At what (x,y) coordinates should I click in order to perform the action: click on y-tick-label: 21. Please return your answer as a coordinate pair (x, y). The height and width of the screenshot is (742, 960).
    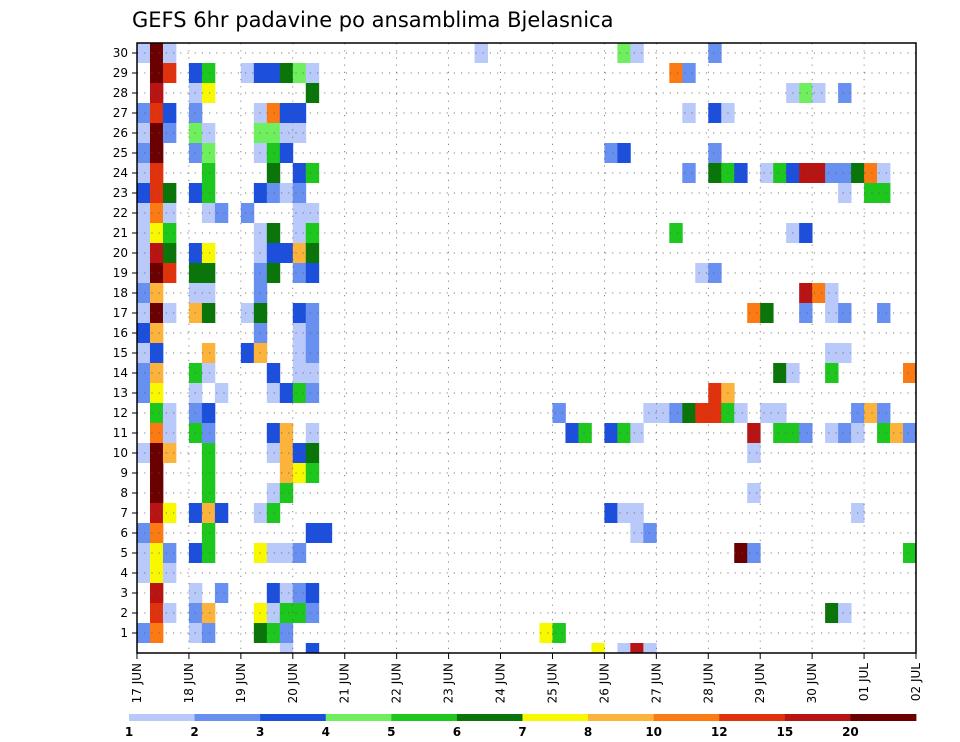
    Looking at the image, I should click on (120, 233).